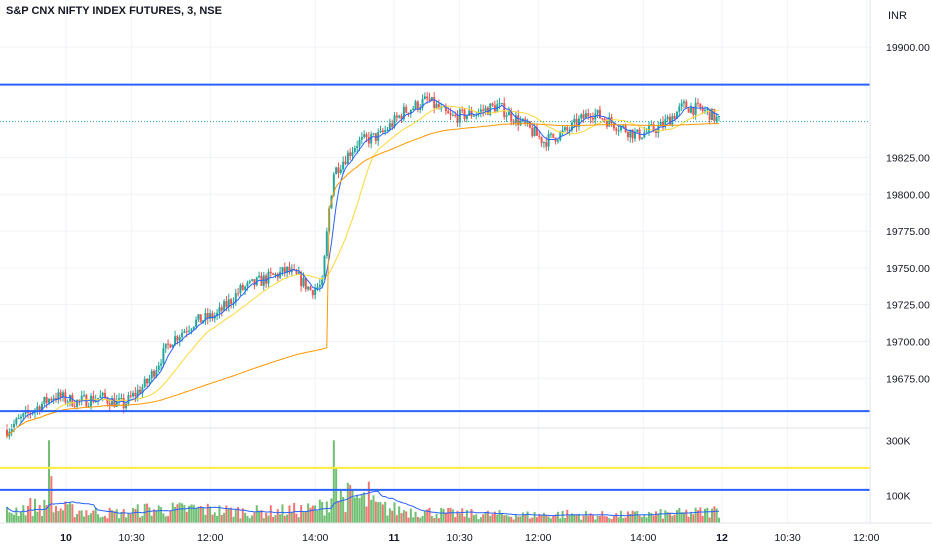  Describe the element at coordinates (114, 11) in the screenshot. I see `chart-title: S&P CNX NIFTY INDEX FUTURES, 3, NSE` at that location.